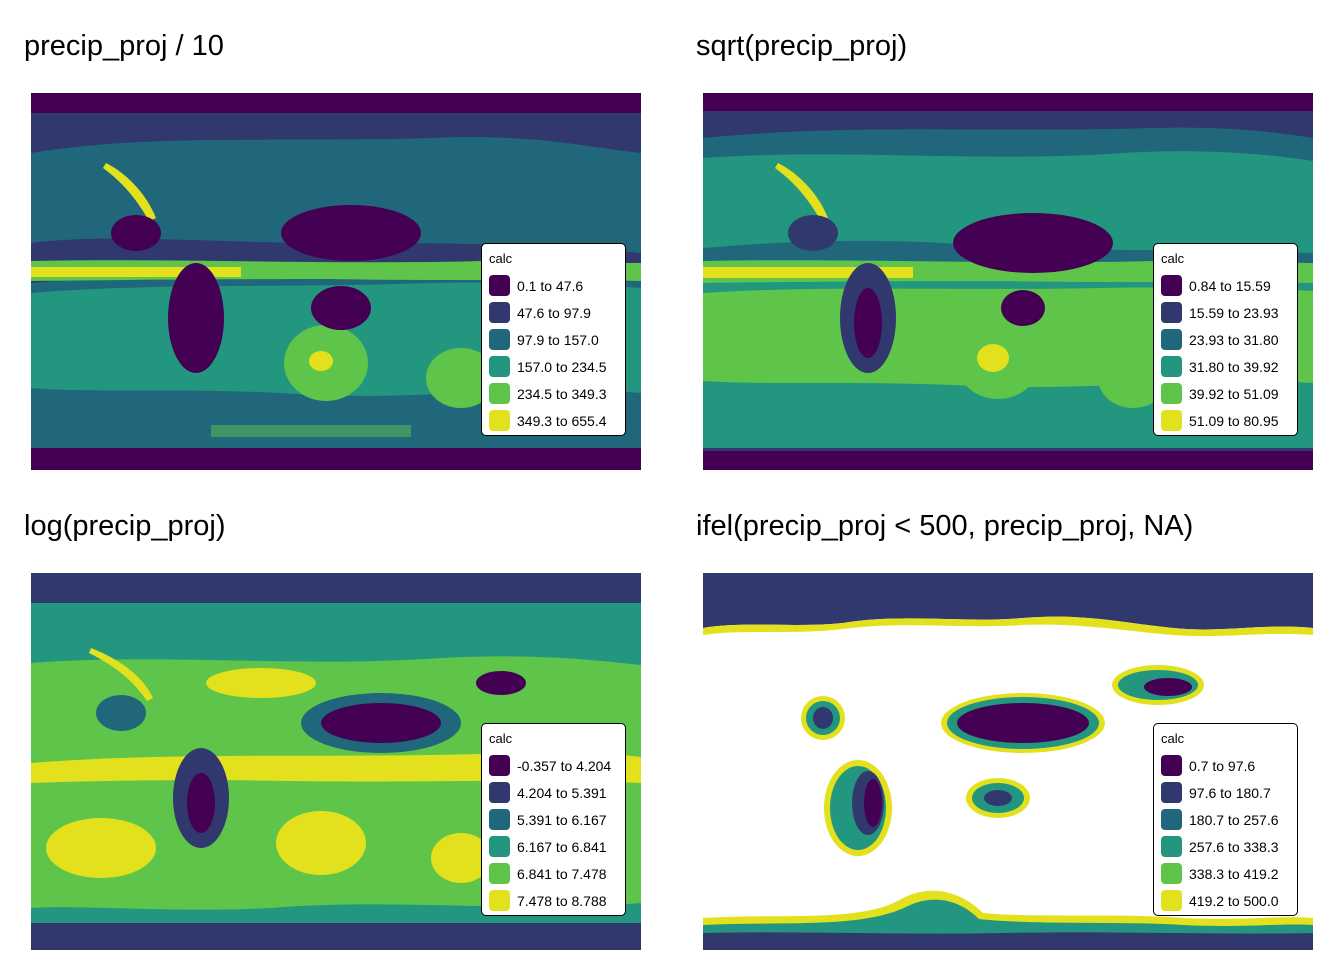 This screenshot has width=1344, height=960. Describe the element at coordinates (1234, 393) in the screenshot. I see `legend-label: 39.92 to 51.09` at that location.